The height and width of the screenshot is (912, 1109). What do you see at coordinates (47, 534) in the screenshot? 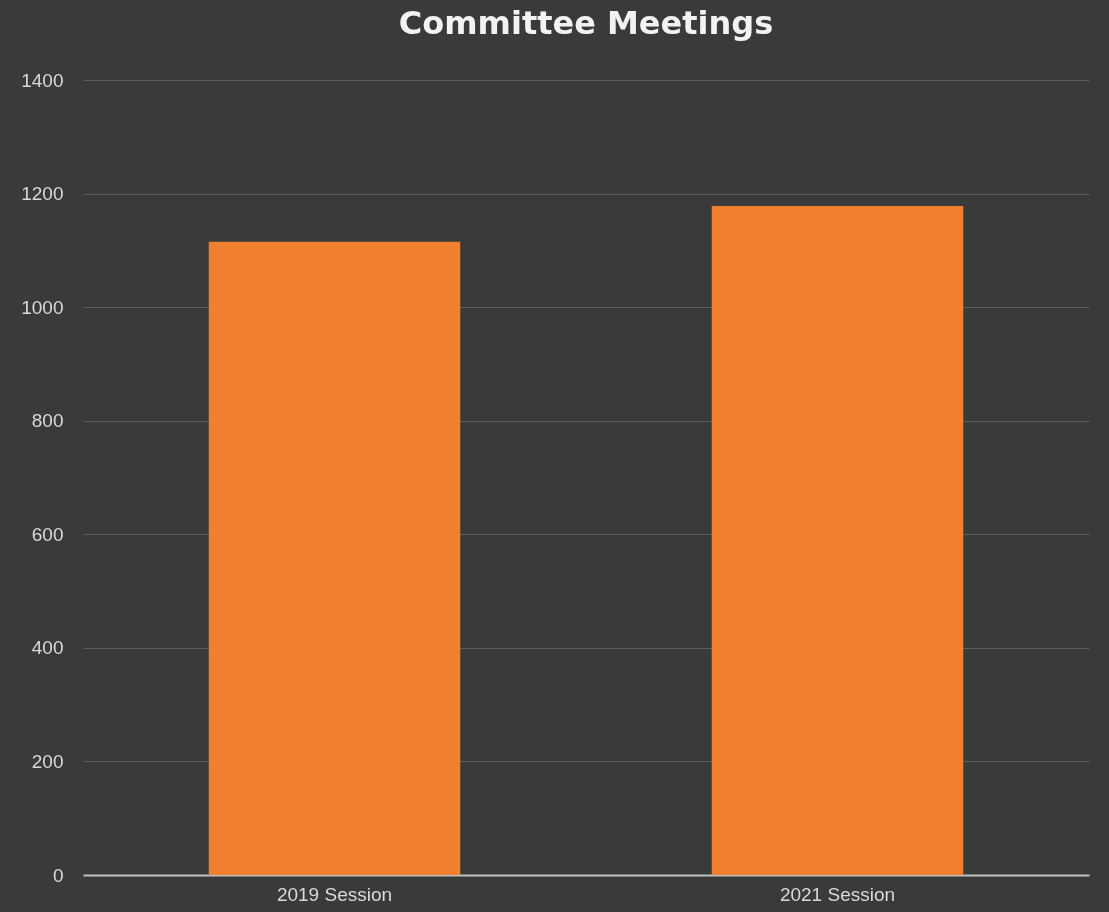
I see `y-tick-label: 600` at bounding box center [47, 534].